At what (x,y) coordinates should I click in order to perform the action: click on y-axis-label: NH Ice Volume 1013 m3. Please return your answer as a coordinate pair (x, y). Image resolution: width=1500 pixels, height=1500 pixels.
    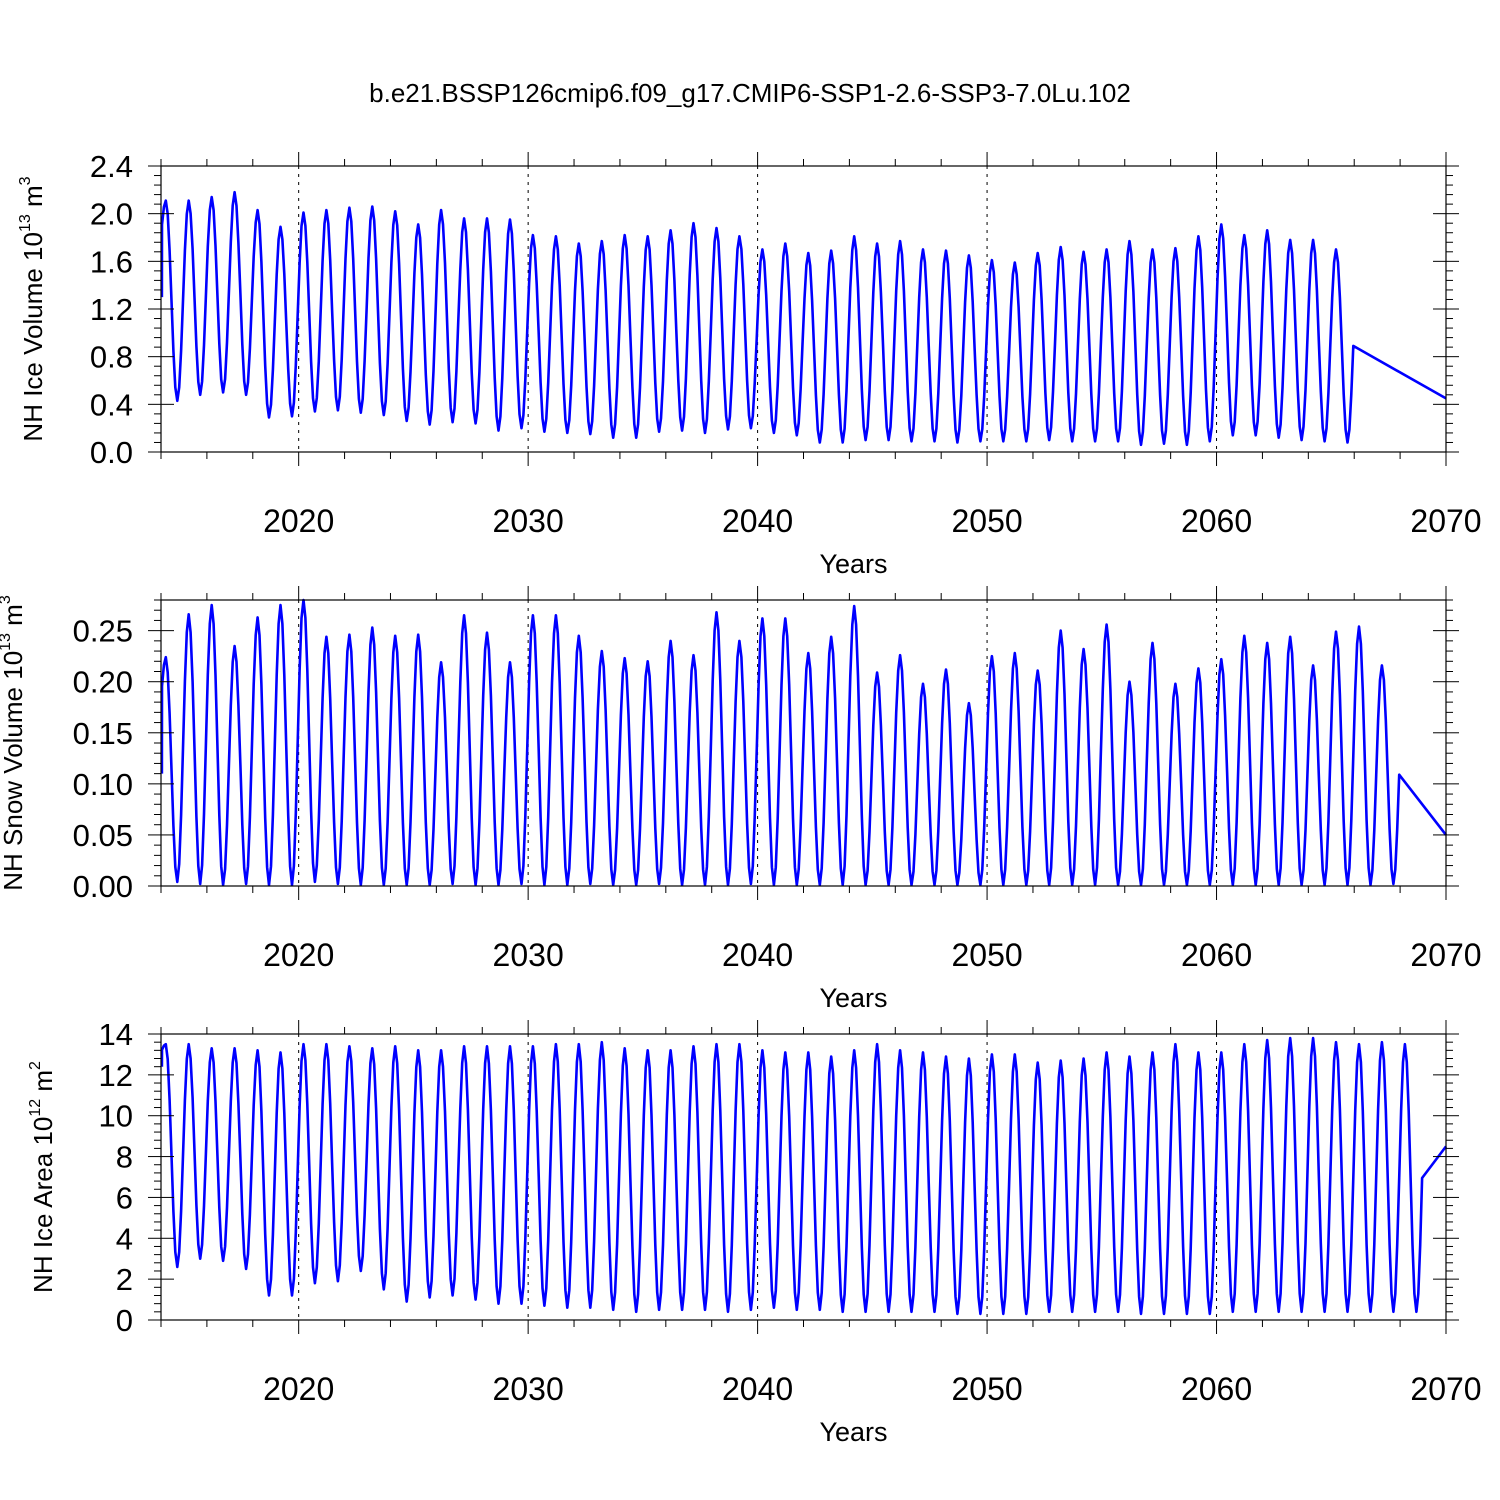
    Looking at the image, I should click on (32, 308).